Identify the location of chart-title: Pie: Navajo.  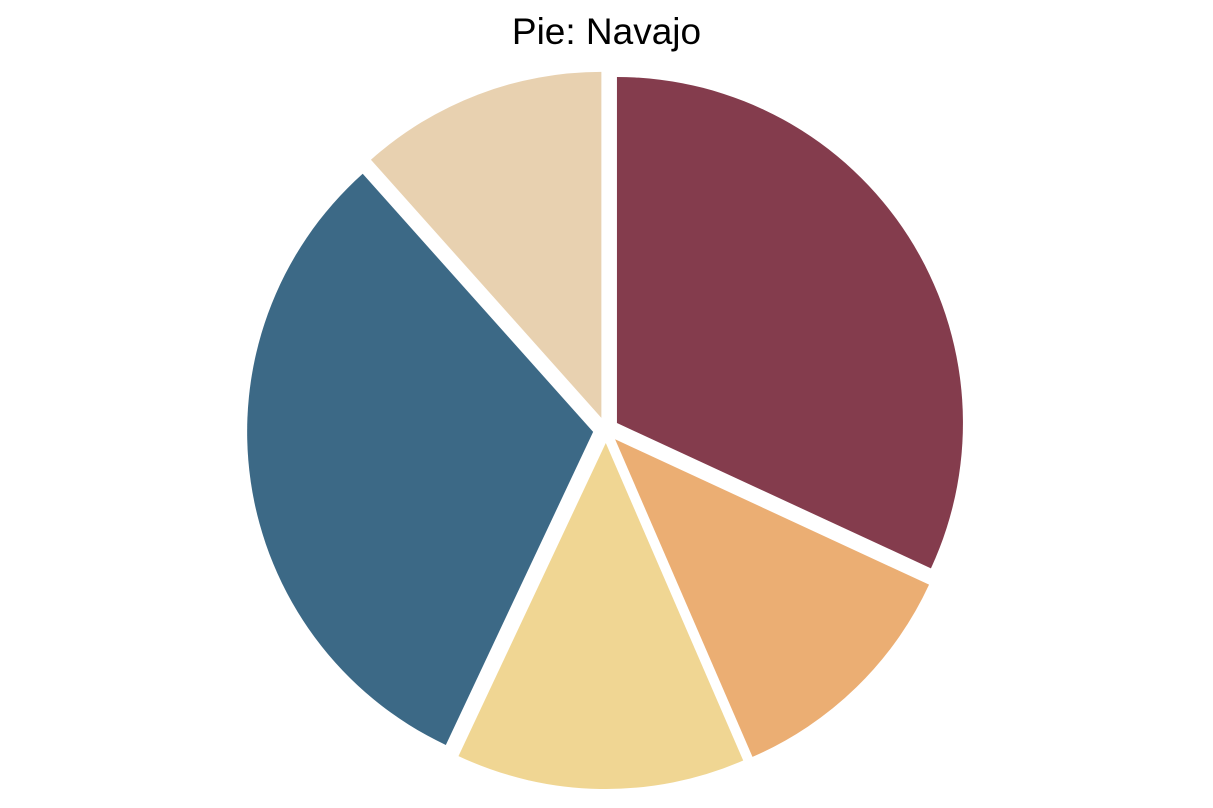
(606, 31).